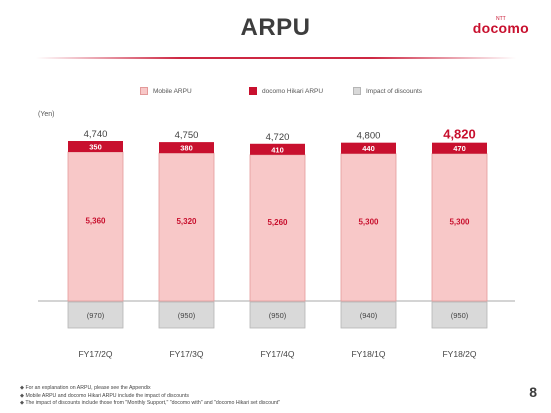  What do you see at coordinates (459, 354) in the screenshot?
I see `x-category-label: FY18/2Q` at bounding box center [459, 354].